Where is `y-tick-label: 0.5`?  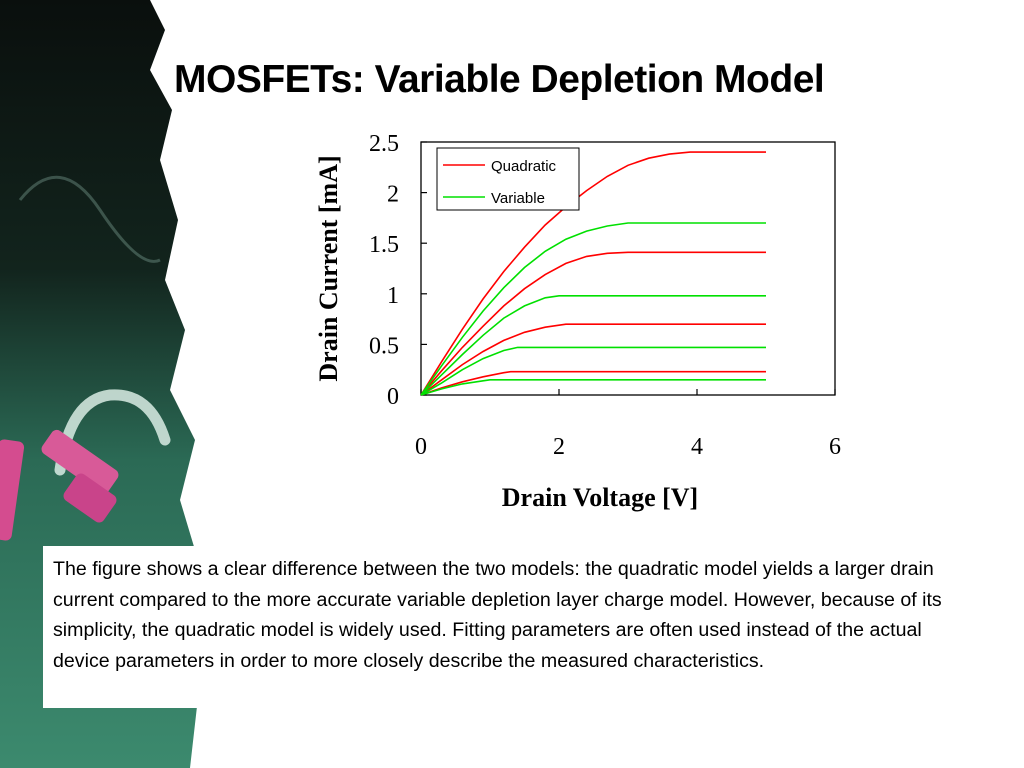
y-tick-label: 0.5 is located at coordinates (384, 346).